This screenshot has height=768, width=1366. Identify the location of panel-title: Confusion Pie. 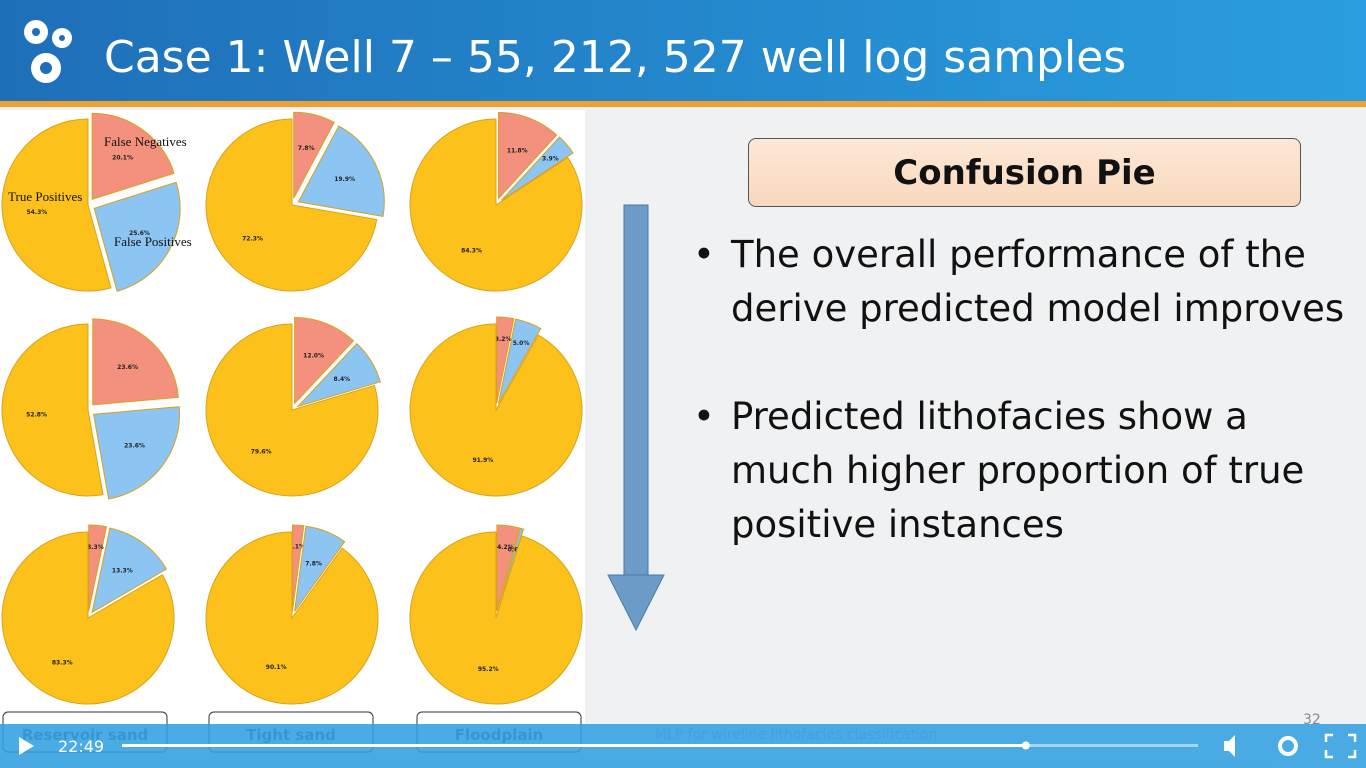
(1024, 172).